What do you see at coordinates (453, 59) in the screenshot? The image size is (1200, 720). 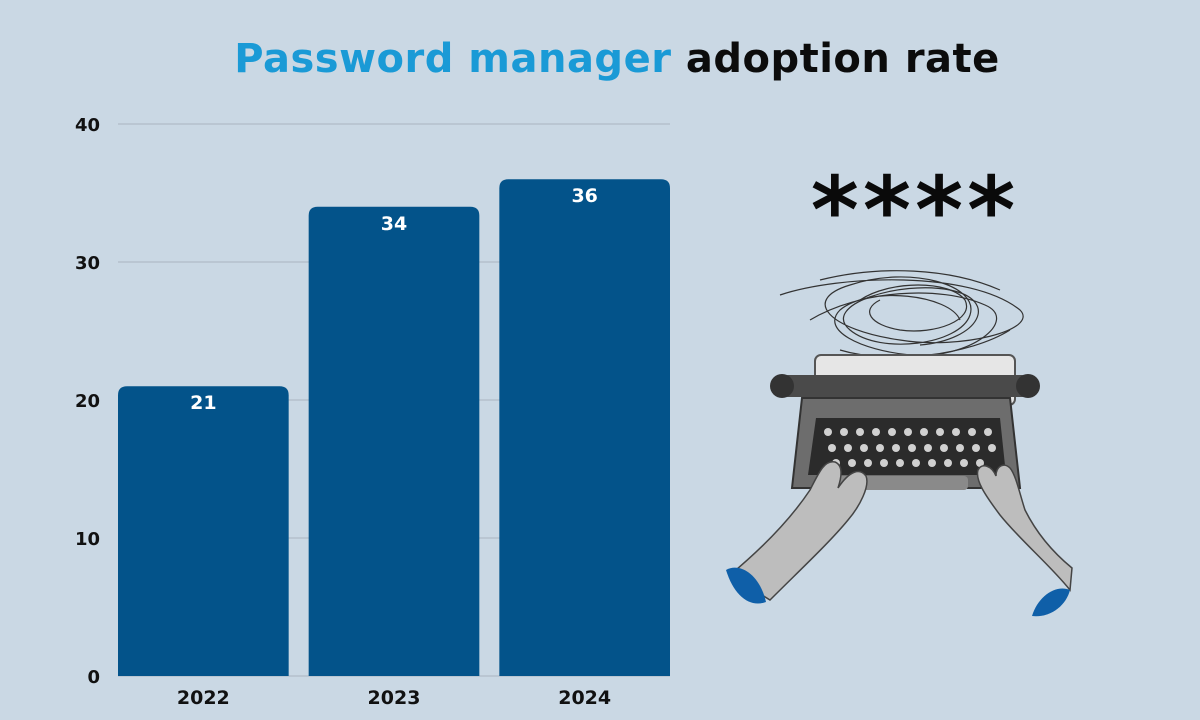 I see `chart-title-highlight: Password manager` at bounding box center [453, 59].